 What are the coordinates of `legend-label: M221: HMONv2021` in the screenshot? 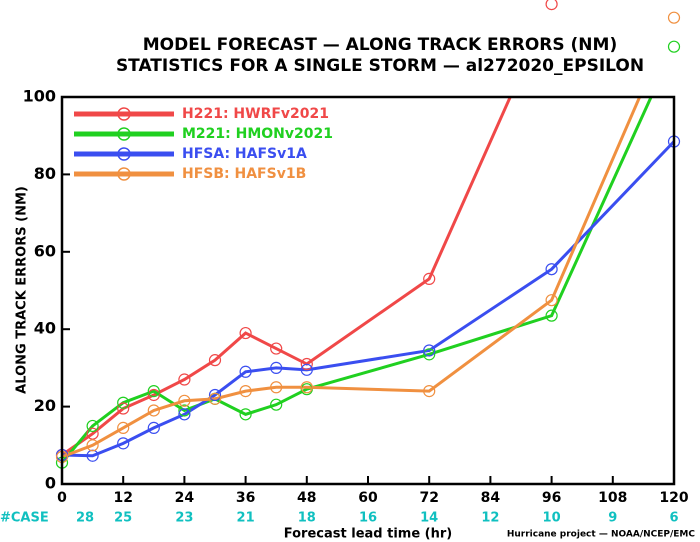 It's located at (257, 134).